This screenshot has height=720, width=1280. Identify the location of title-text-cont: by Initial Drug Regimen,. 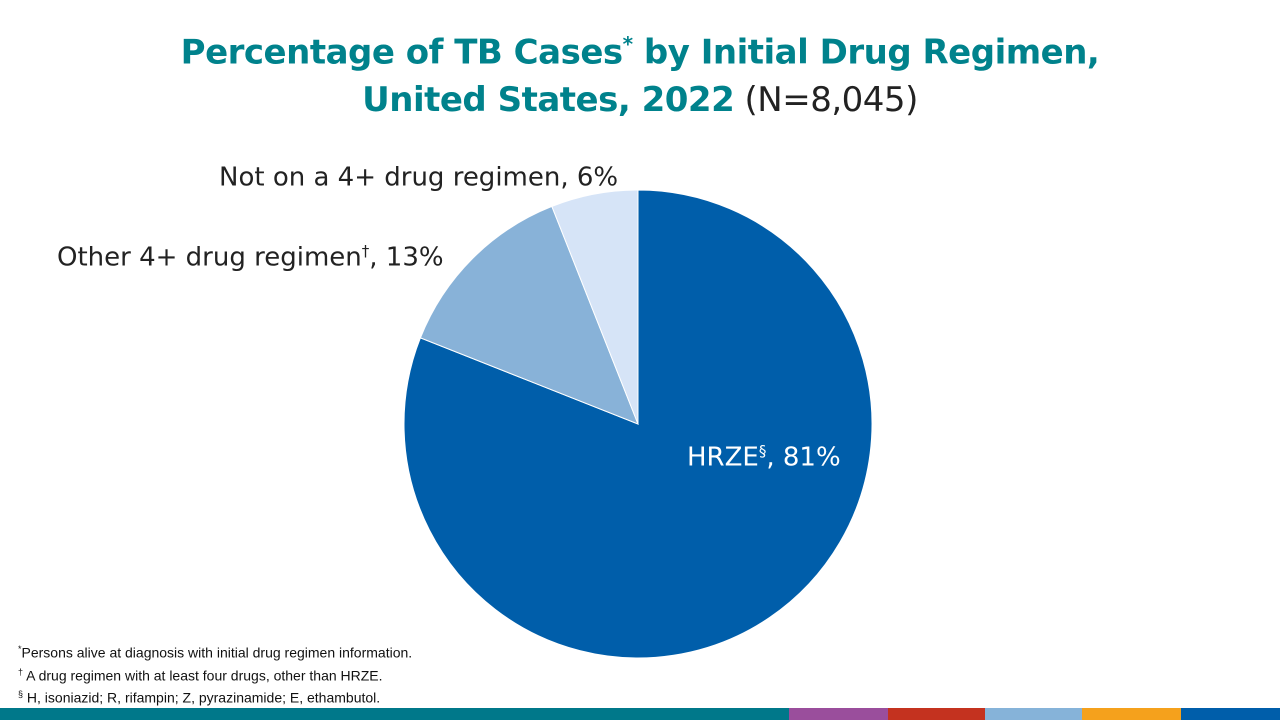
(866, 52).